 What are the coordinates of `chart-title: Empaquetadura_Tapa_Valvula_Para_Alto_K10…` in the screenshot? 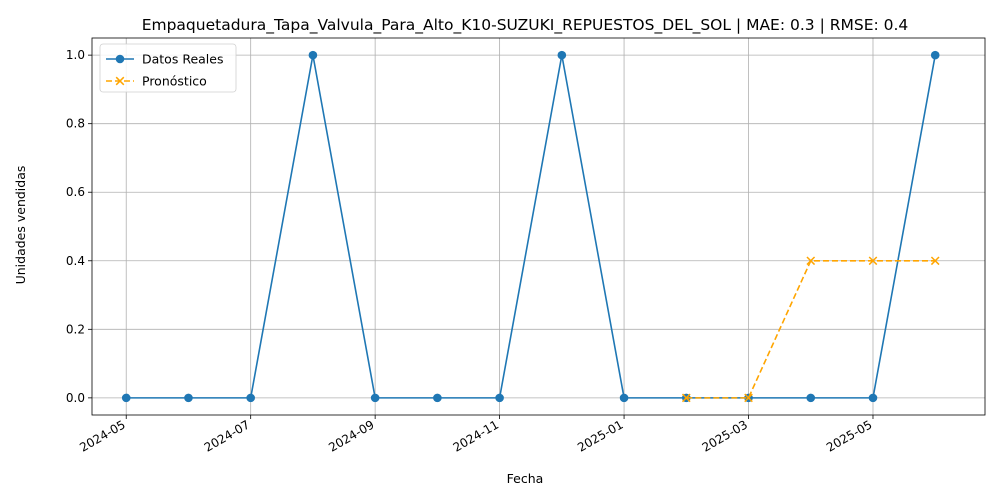 It's located at (525, 25).